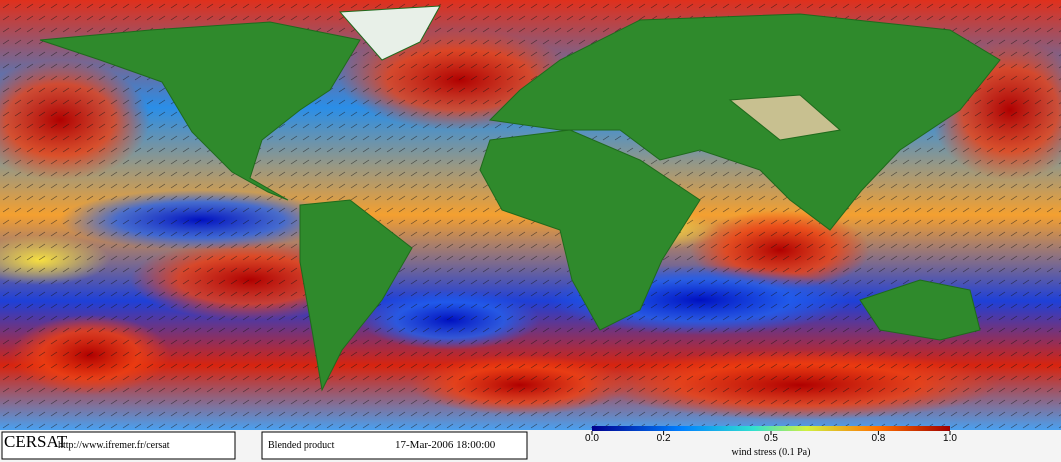  I want to click on colorbar-tick-label: 0.5, so click(771, 438).